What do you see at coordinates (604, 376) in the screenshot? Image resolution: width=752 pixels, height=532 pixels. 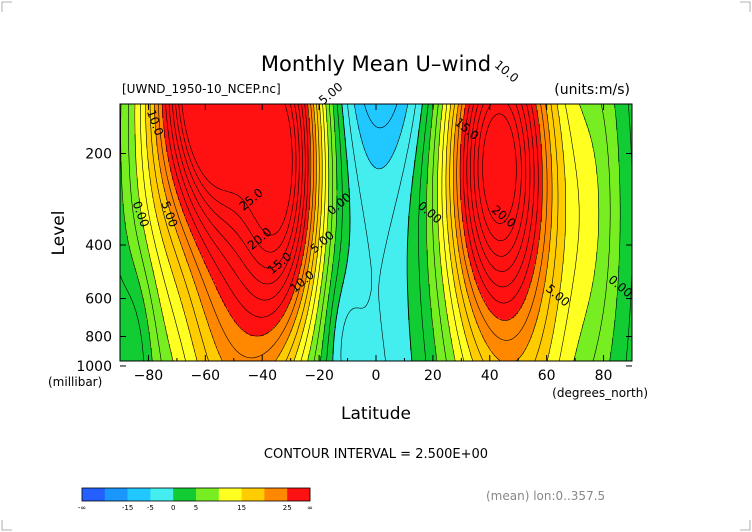 I see `x-tick-label: 80` at bounding box center [604, 376].